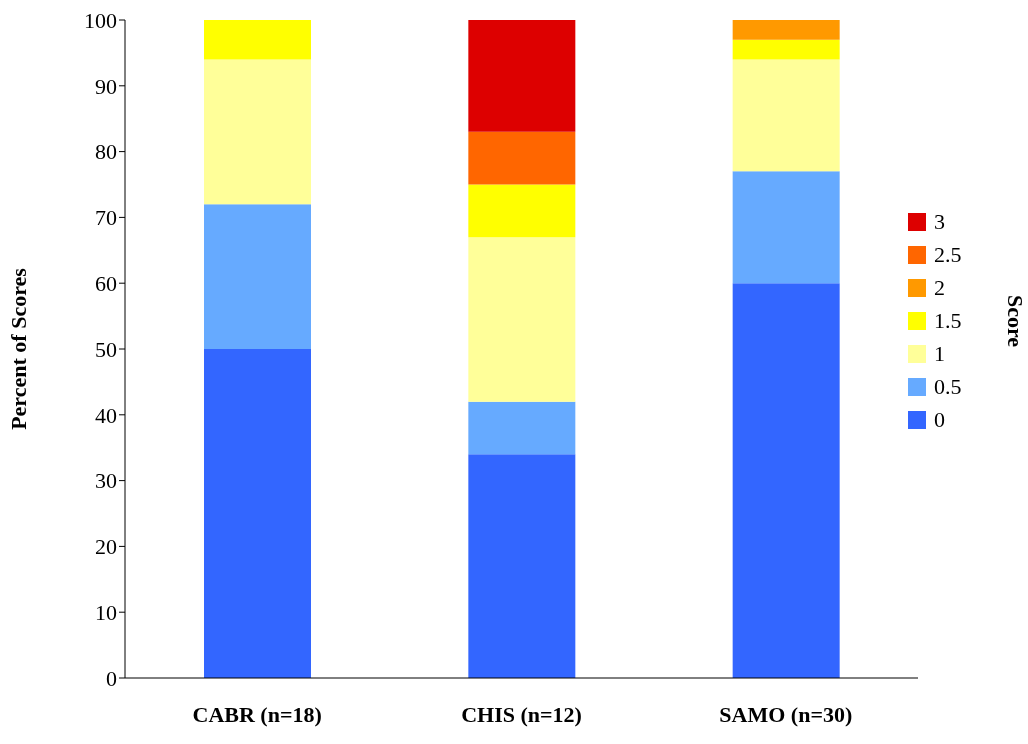 The width and height of the screenshot is (1028, 744). Describe the element at coordinates (106, 284) in the screenshot. I see `y-tick-label: 60` at that location.